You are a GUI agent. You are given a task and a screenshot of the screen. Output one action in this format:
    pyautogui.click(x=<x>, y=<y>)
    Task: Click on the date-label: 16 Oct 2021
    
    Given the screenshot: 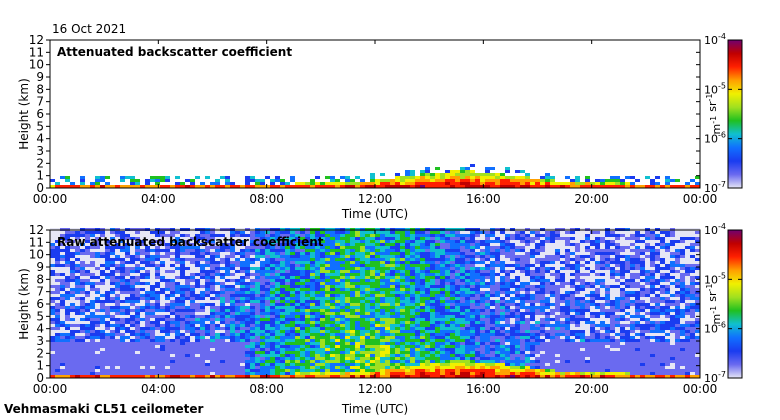 What is the action you would take?
    pyautogui.click(x=89, y=29)
    